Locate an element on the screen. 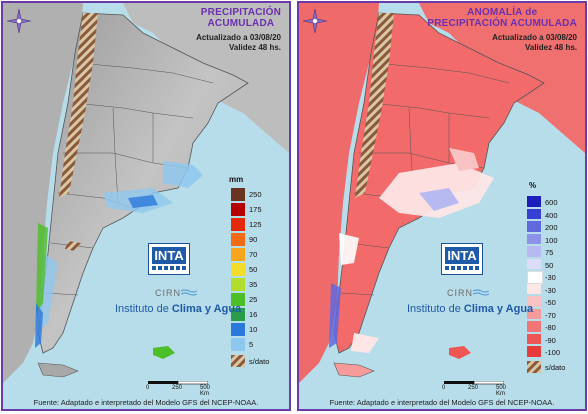 This screenshot has width=588, height=414. legend-row: 70 is located at coordinates (257, 254).